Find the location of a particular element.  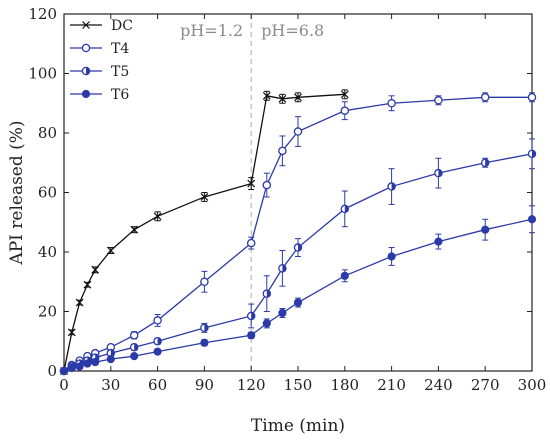

phase-label-neutral: pH=6.8 is located at coordinates (292, 30).